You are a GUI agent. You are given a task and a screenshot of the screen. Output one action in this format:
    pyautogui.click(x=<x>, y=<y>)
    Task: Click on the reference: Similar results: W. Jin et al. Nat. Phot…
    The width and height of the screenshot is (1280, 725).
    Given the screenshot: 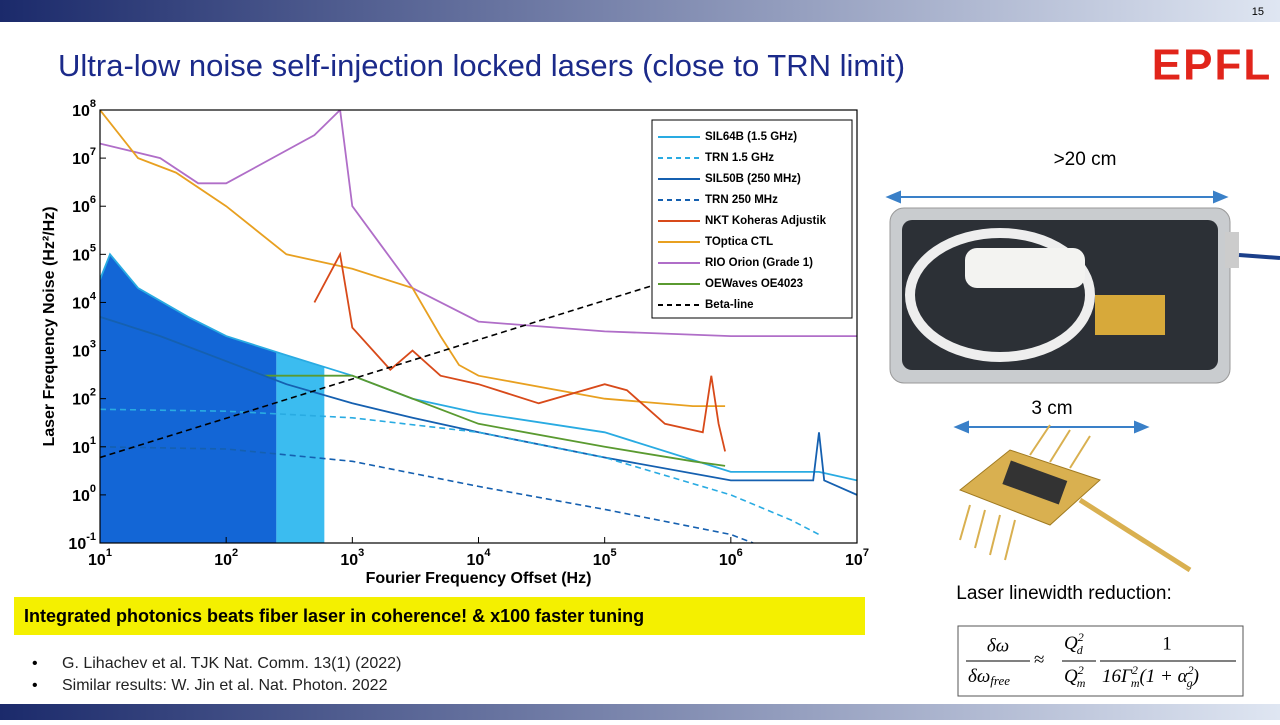 What is the action you would take?
    pyautogui.click(x=225, y=685)
    